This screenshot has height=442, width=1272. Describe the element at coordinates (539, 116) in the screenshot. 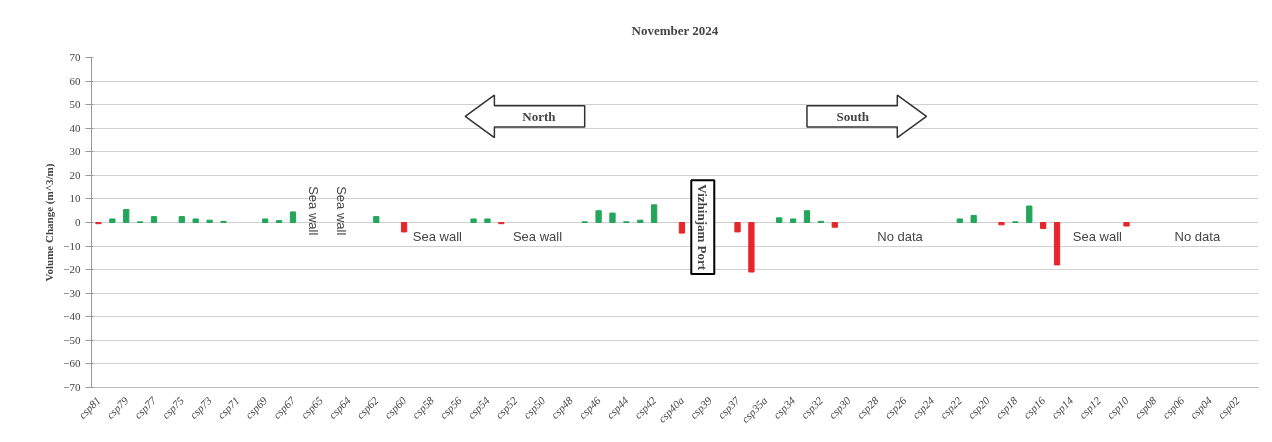

I see `annotation: North` at that location.